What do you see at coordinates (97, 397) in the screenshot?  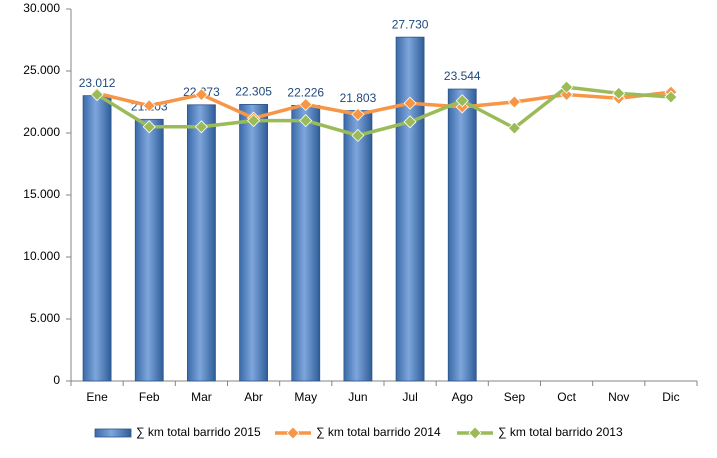 I see `x-tick-label: Ene` at bounding box center [97, 397].